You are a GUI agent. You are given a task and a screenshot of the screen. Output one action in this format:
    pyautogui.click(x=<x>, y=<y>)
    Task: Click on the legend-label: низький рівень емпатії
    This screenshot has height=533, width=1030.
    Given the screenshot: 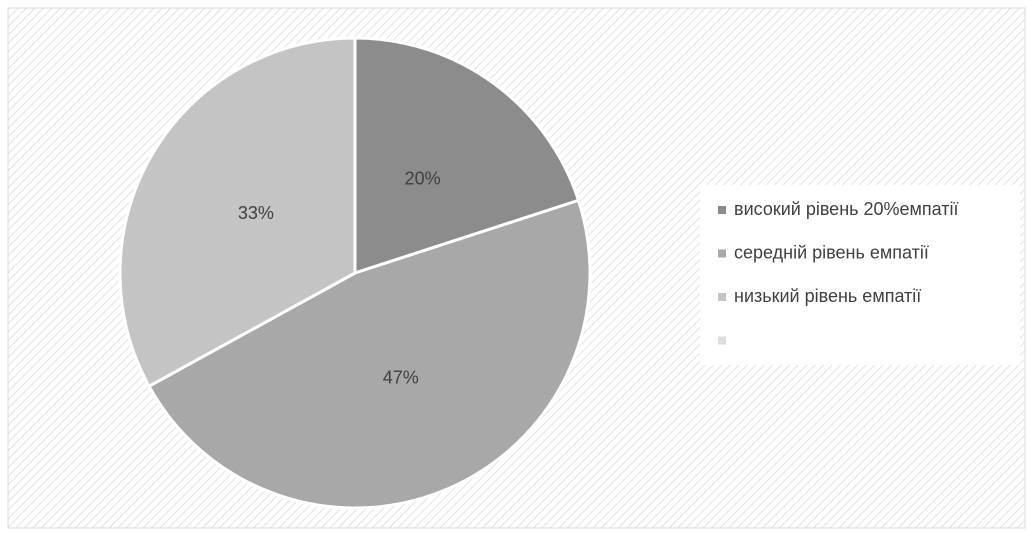 What is the action you would take?
    pyautogui.click(x=827, y=296)
    